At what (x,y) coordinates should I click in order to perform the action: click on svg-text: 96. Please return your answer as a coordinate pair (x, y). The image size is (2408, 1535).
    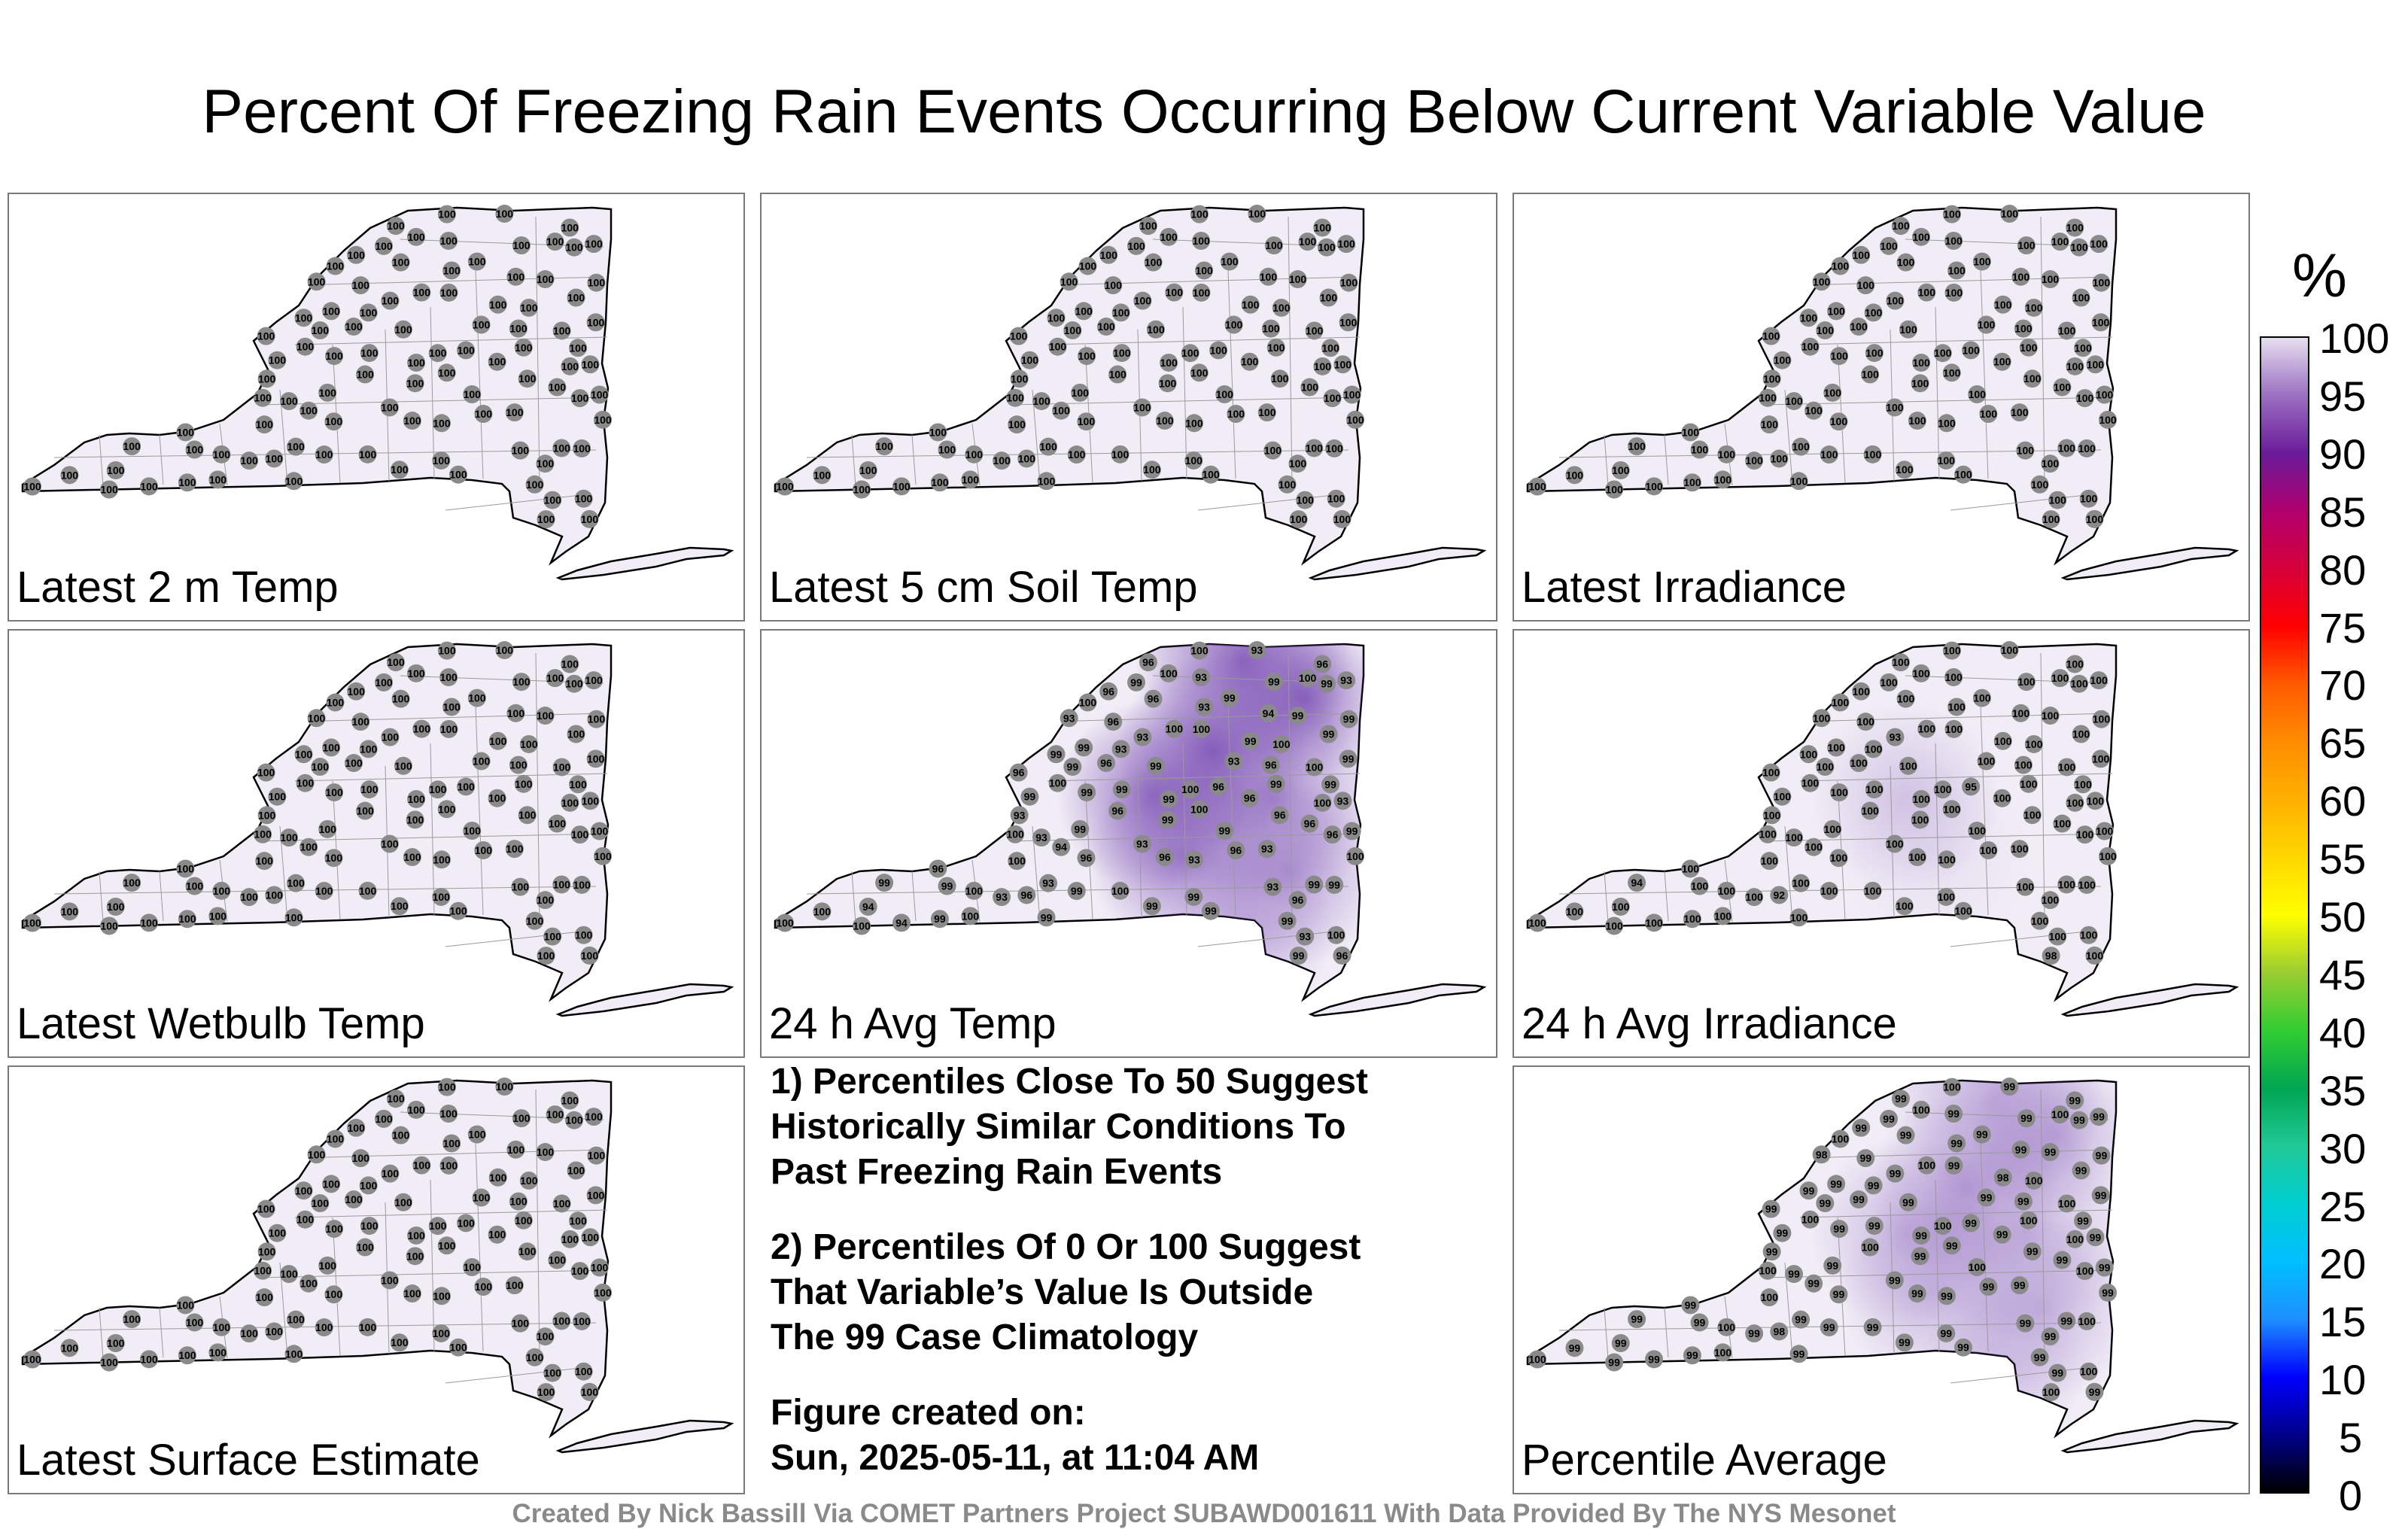
    Looking at the image, I should click on (1322, 664).